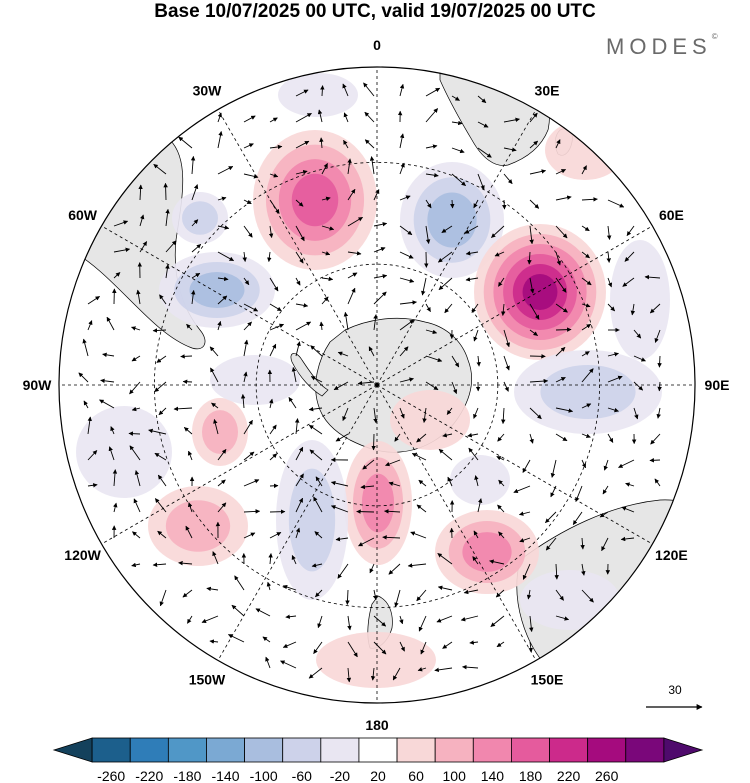 The height and width of the screenshot is (783, 750). What do you see at coordinates (662, 45) in the screenshot?
I see `brand-logo: MODES©` at bounding box center [662, 45].